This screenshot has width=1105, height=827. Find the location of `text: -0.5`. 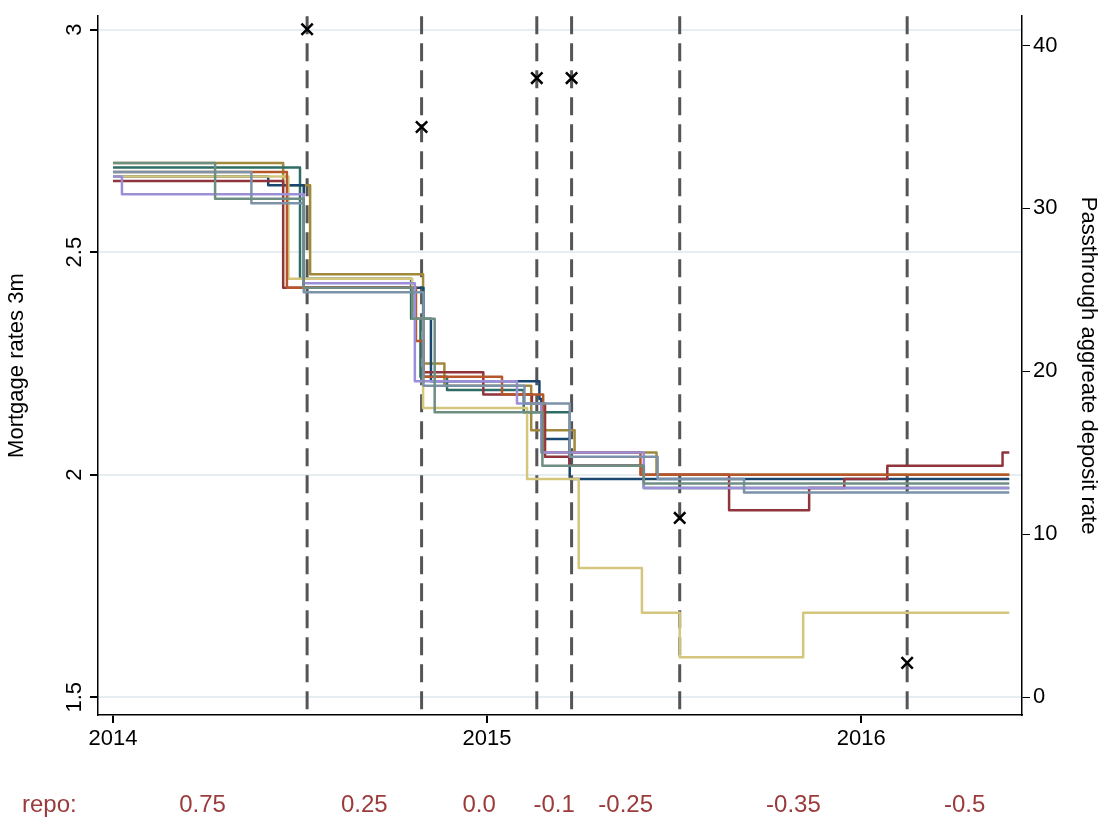

text: -0.5 is located at coordinates (964, 803).